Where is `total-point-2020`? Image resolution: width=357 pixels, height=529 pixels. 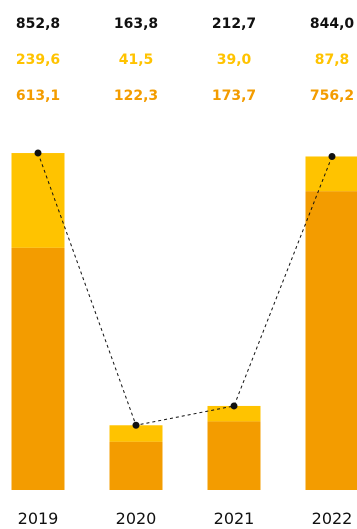 total-point-2020 is located at coordinates (136, 425).